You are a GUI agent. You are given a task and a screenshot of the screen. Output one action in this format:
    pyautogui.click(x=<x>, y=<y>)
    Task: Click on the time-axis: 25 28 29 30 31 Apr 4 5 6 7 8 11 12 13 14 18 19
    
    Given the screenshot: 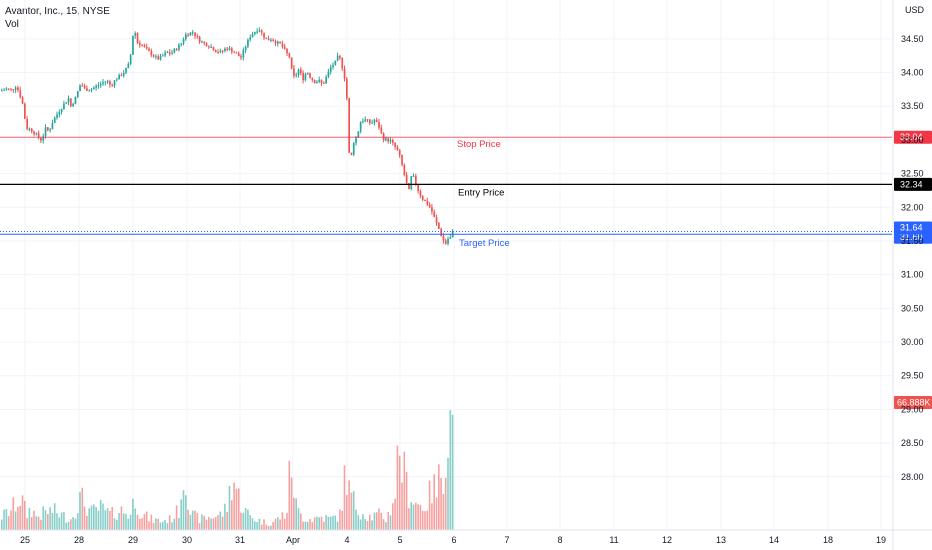 What is the action you would take?
    pyautogui.click(x=466, y=537)
    